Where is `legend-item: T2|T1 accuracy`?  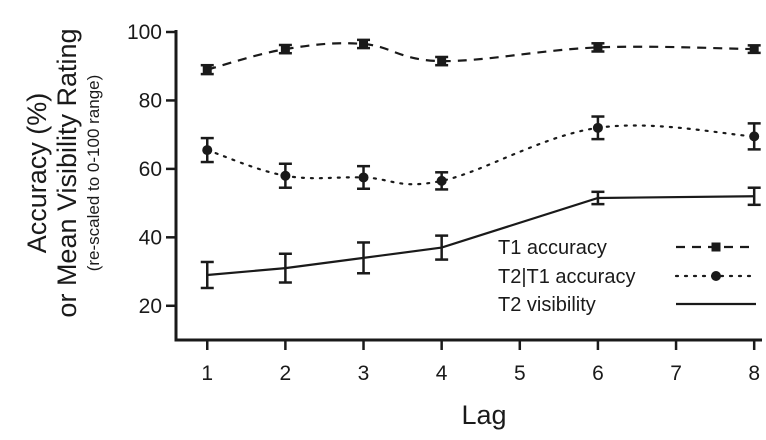
legend-item: T2|T1 accuracy is located at coordinates (628, 277).